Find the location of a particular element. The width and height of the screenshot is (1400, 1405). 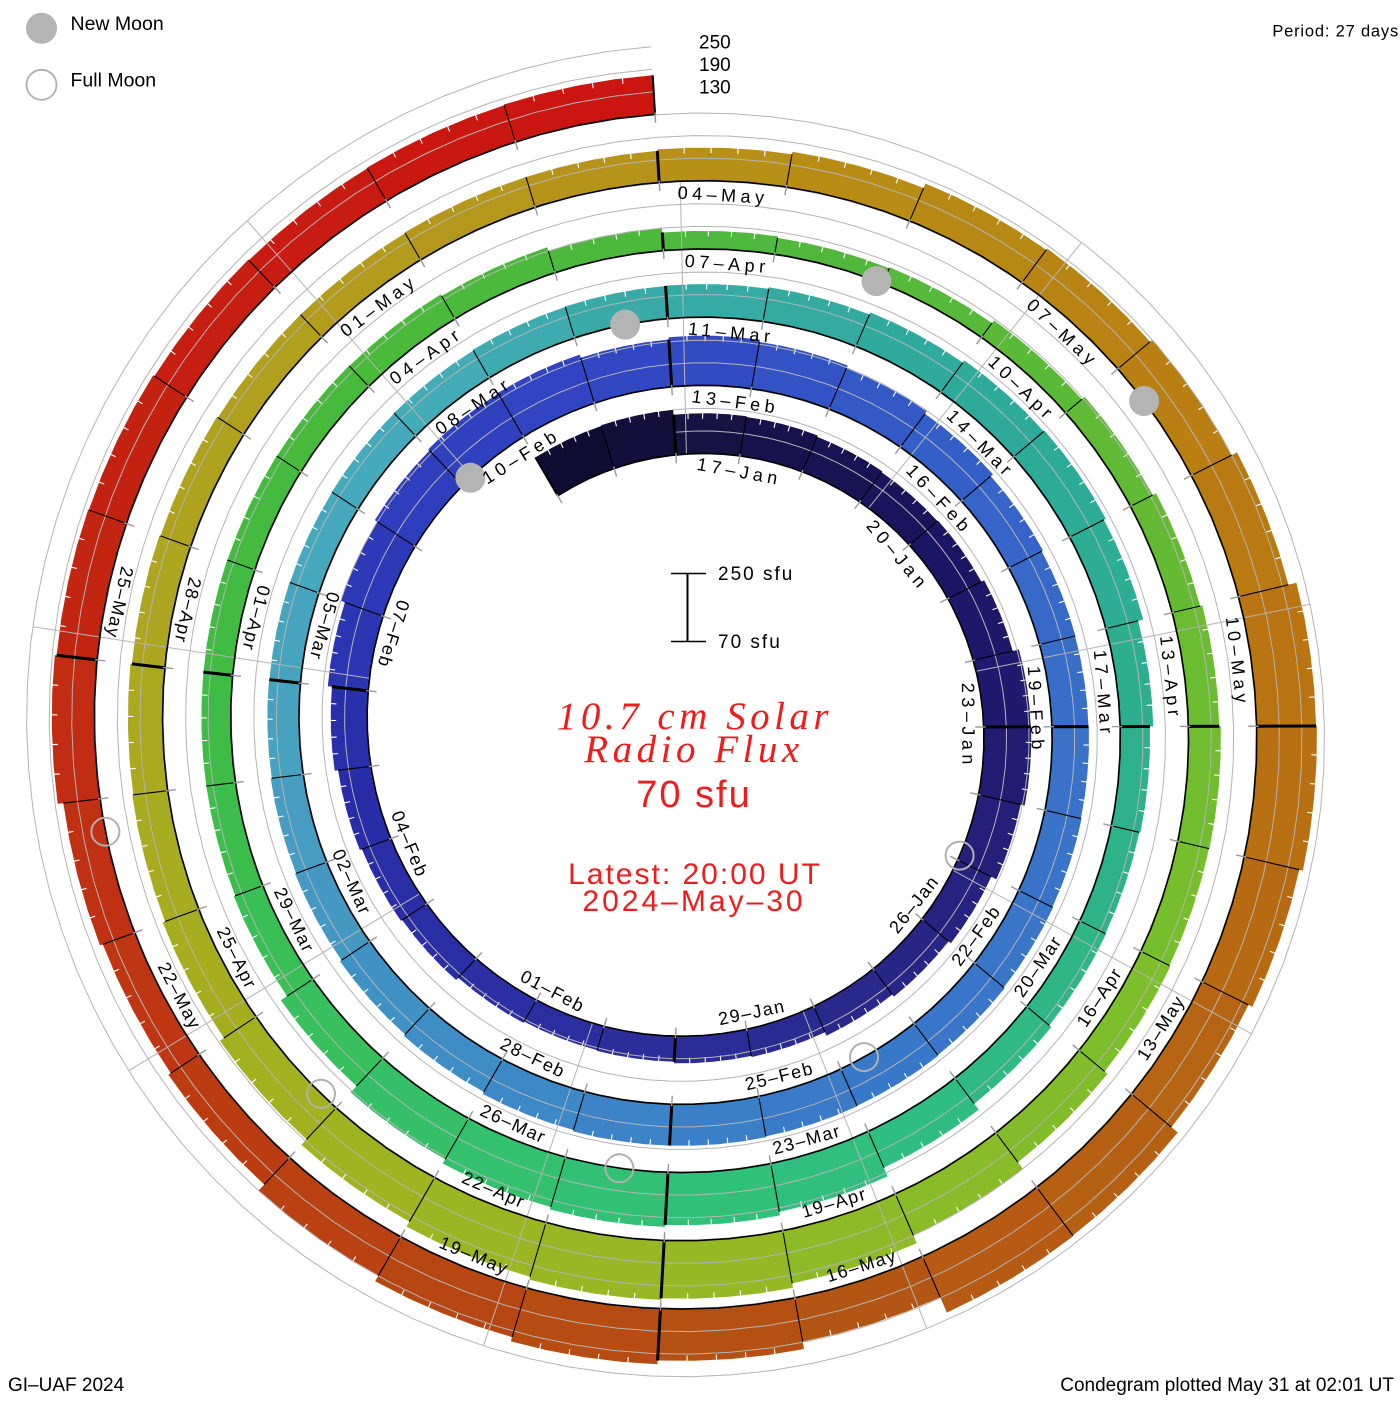

svg-text: 190 is located at coordinates (715, 65).